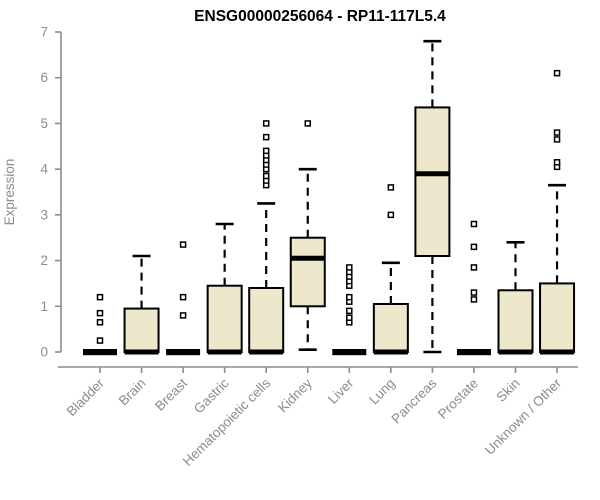 This screenshot has width=600, height=500. I want to click on y-tick-label: 7, so click(44, 32).